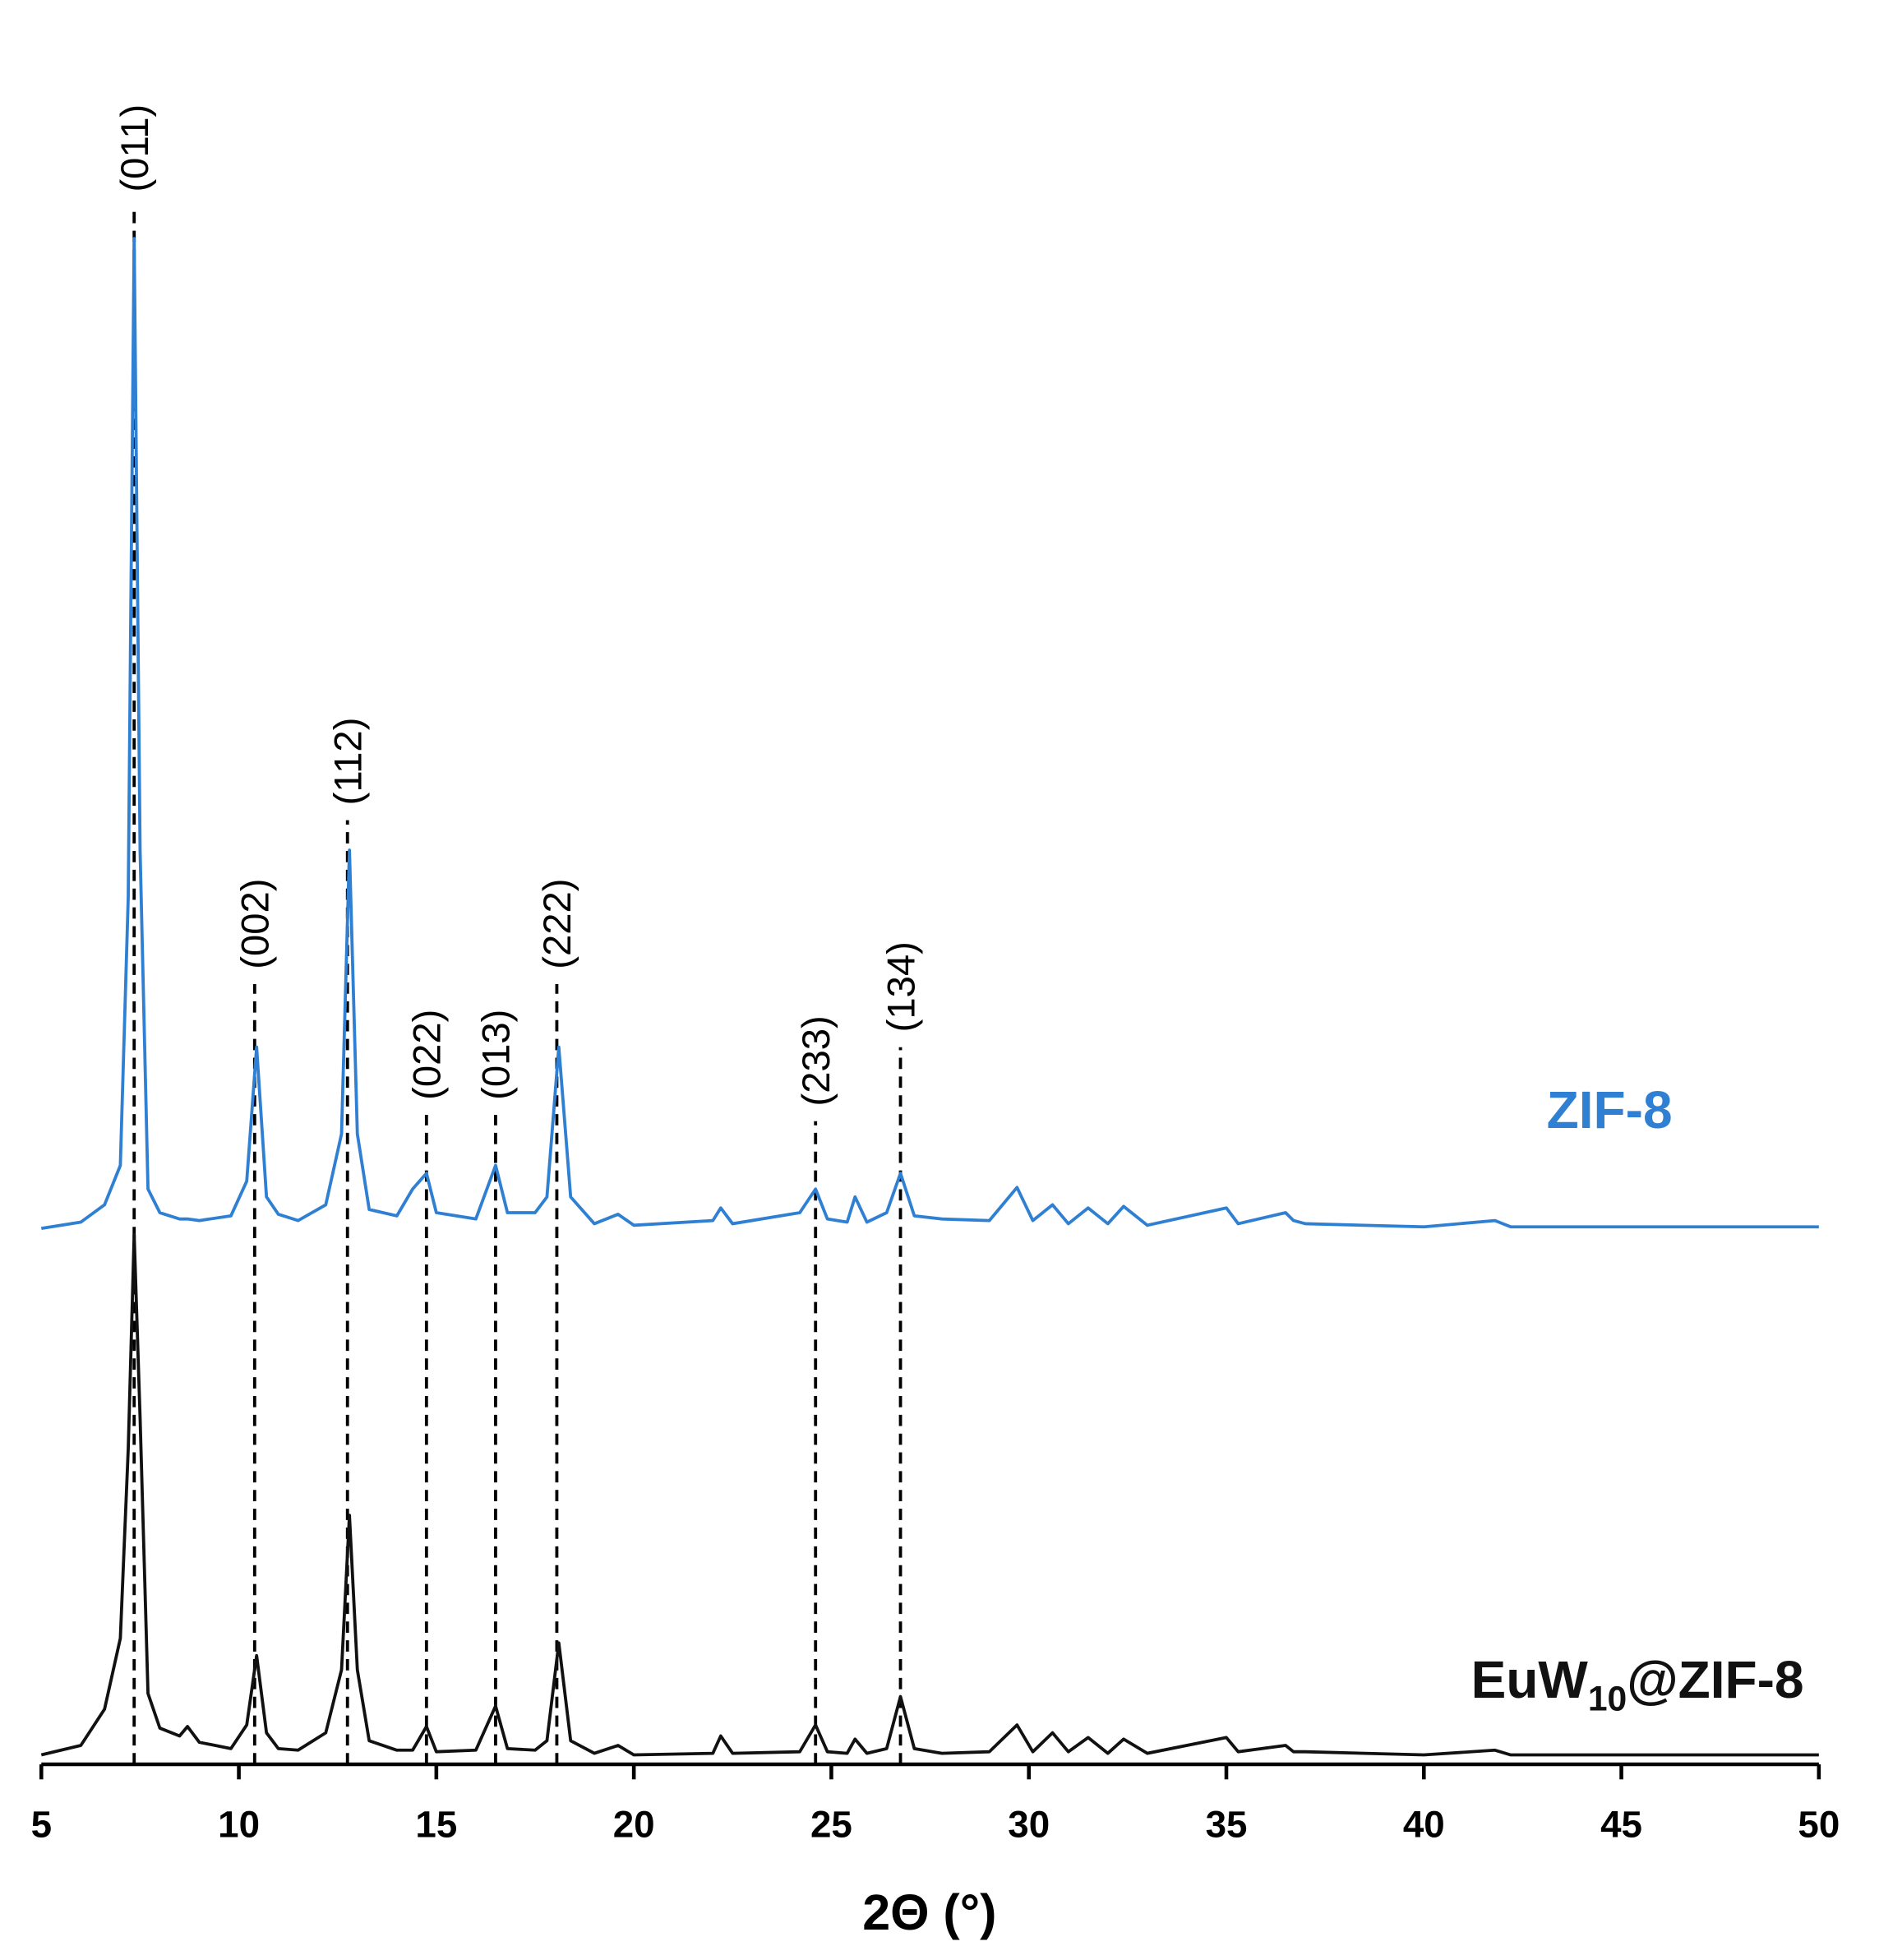 The width and height of the screenshot is (1879, 1960). Describe the element at coordinates (1424, 1824) in the screenshot. I see `x-tick-label: 40` at that location.